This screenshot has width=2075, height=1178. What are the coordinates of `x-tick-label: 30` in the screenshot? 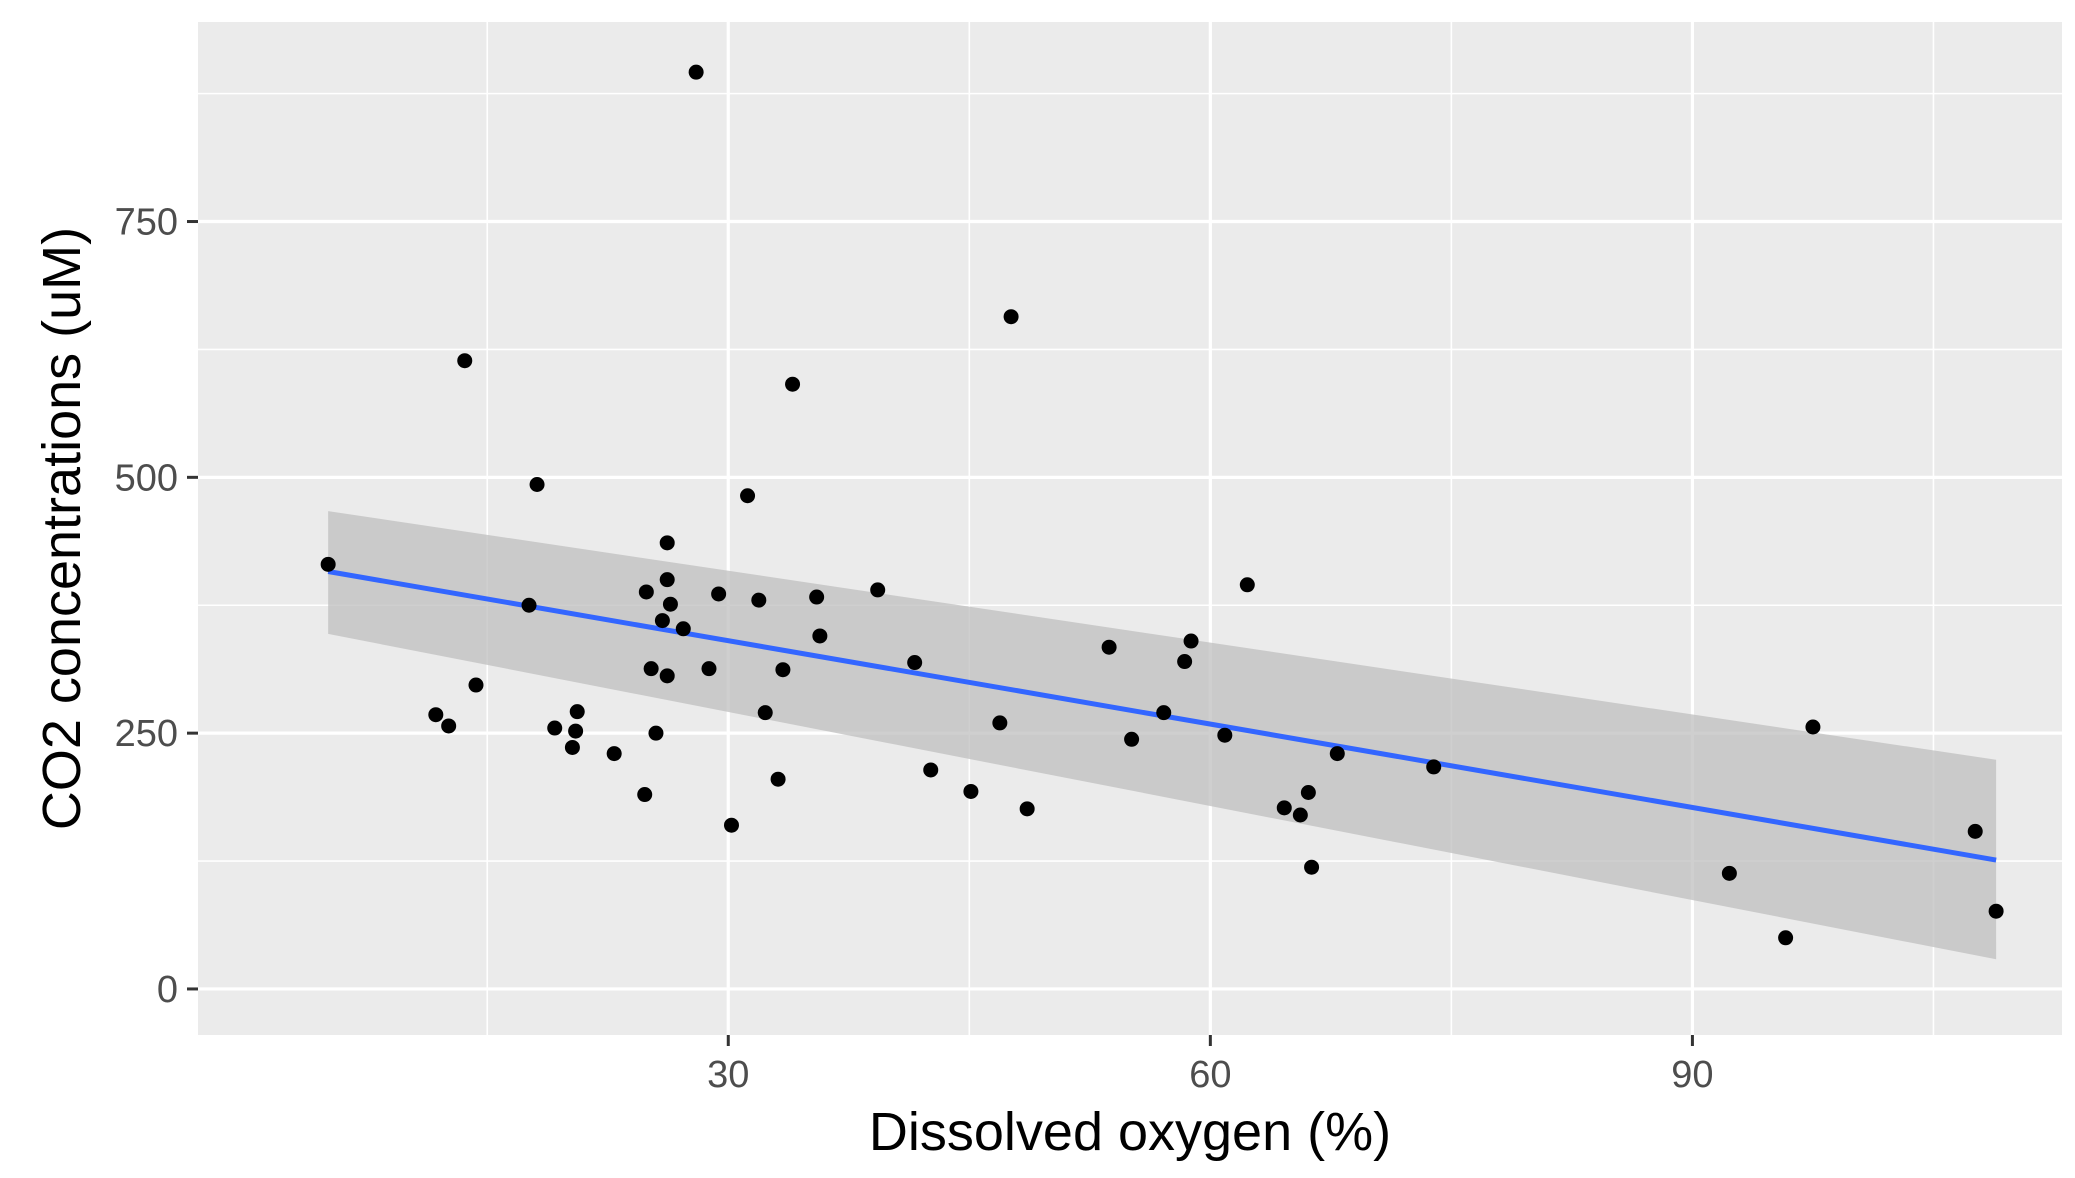 It's located at (728, 1075).